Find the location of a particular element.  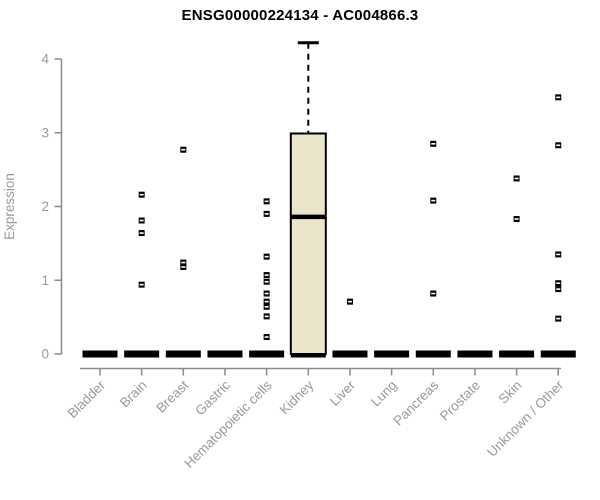

x-category-label: Breast is located at coordinates (172, 396).